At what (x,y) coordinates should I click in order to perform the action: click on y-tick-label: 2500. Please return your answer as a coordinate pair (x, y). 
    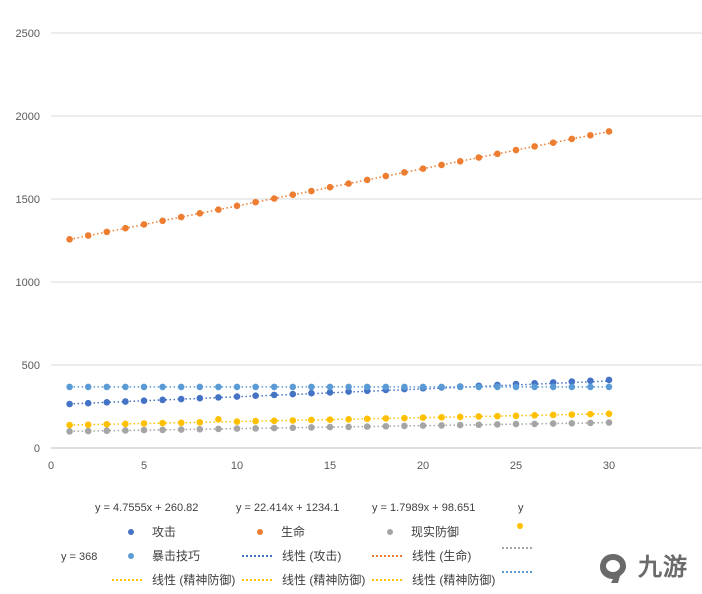
    Looking at the image, I should click on (28, 34).